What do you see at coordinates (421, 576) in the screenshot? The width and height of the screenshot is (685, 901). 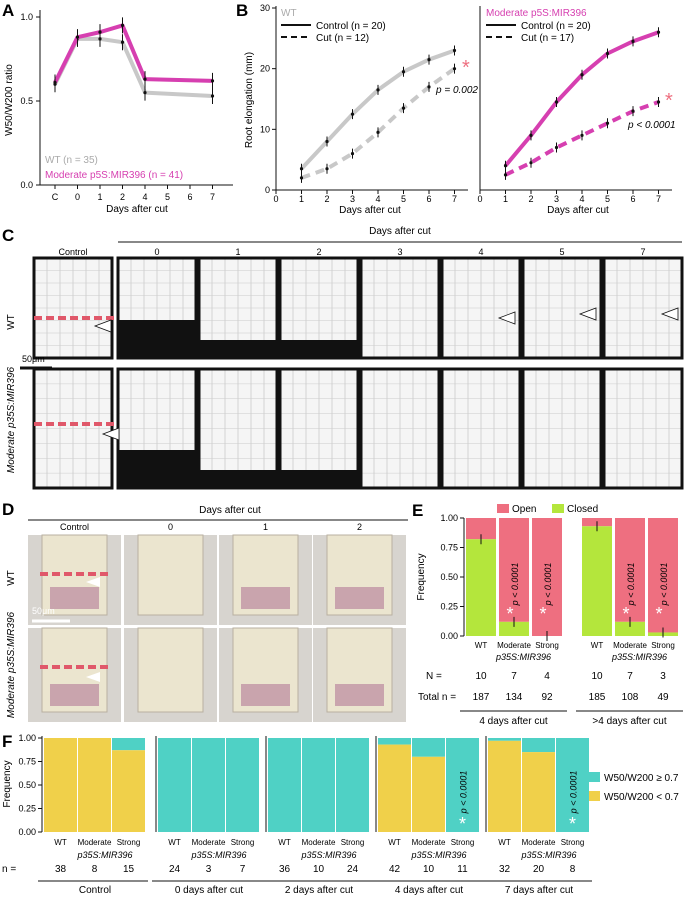 I see `e-ylabel: Frequency` at bounding box center [421, 576].